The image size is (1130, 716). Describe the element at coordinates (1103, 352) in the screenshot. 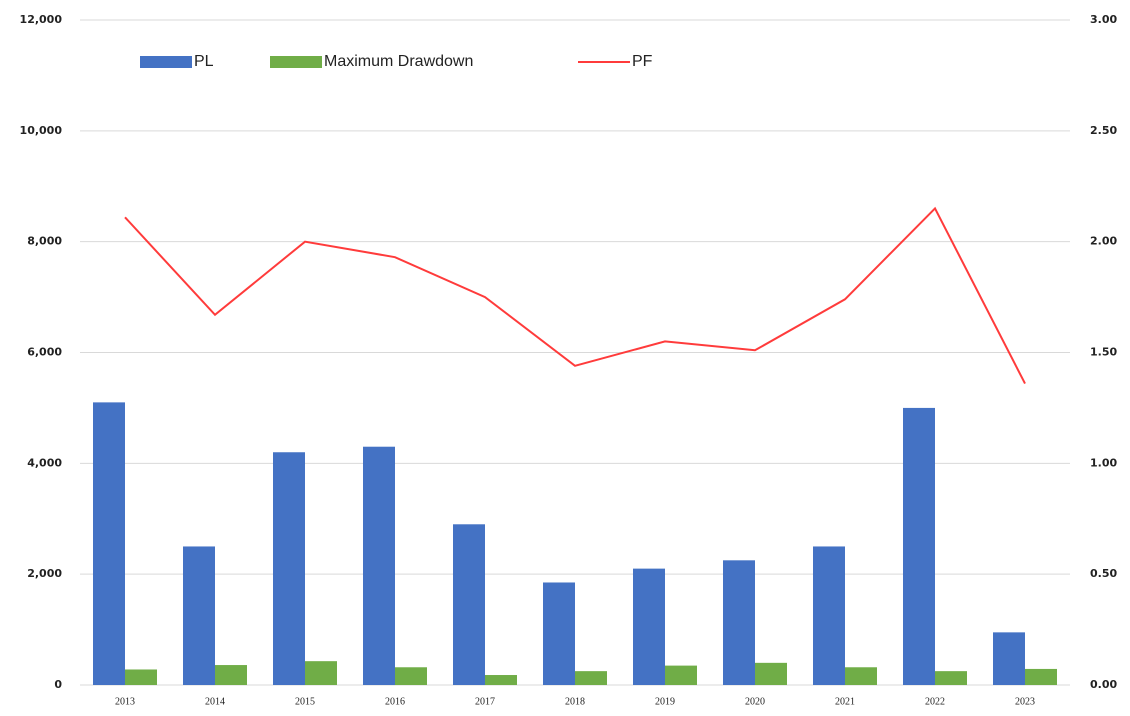

I see `y2-tick-label: 1.50` at that location.